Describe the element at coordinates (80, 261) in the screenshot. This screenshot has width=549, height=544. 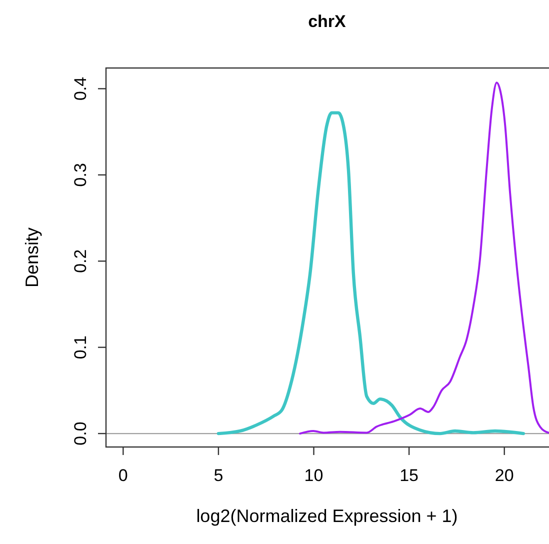
I see `y-tick-label: 0.2` at that location.